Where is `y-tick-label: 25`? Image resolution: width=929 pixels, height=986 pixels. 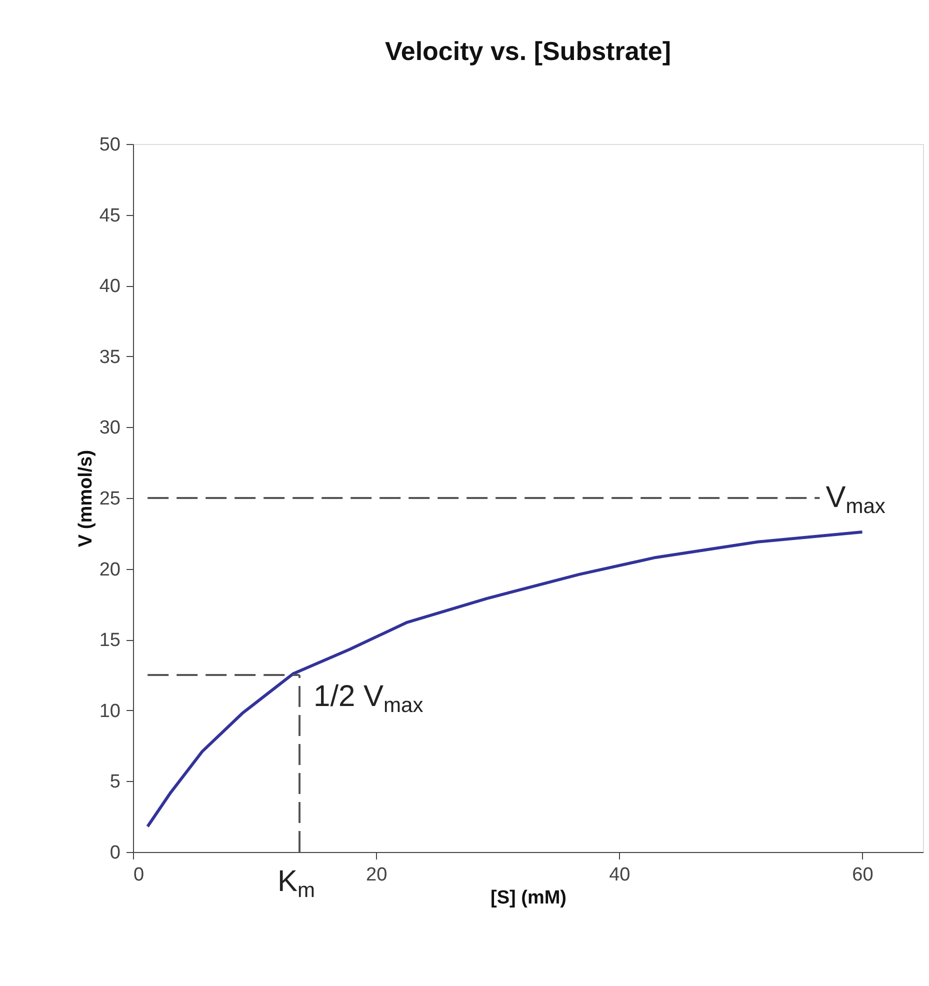
y-tick-label: 25 is located at coordinates (109, 499).